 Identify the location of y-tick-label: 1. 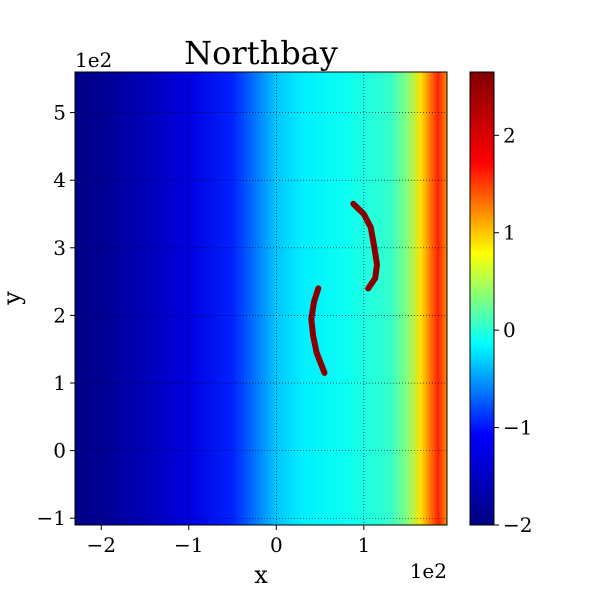
(59, 383).